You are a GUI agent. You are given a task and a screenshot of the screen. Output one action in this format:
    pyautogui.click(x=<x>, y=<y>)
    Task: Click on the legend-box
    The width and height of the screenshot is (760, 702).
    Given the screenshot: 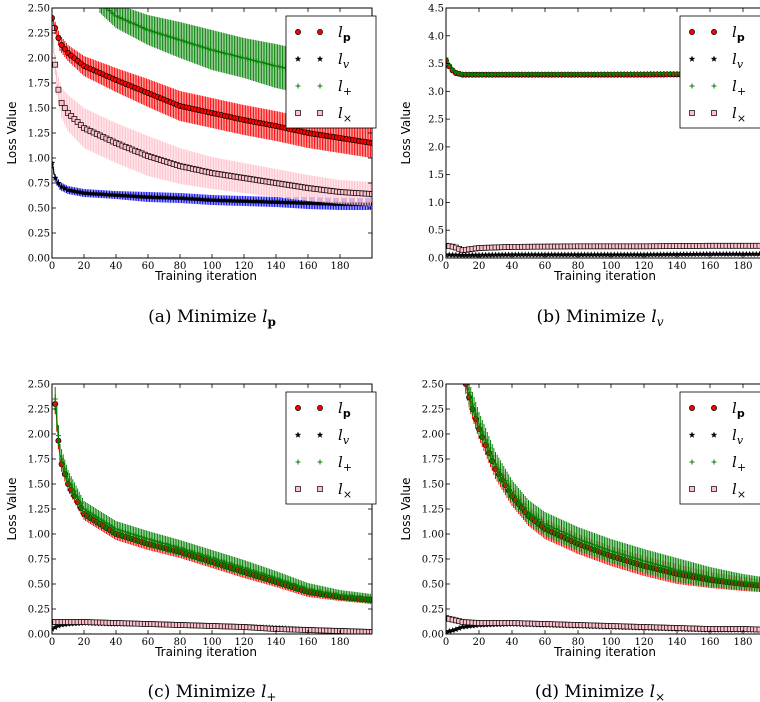 What is the action you would take?
    pyautogui.click(x=331, y=72)
    